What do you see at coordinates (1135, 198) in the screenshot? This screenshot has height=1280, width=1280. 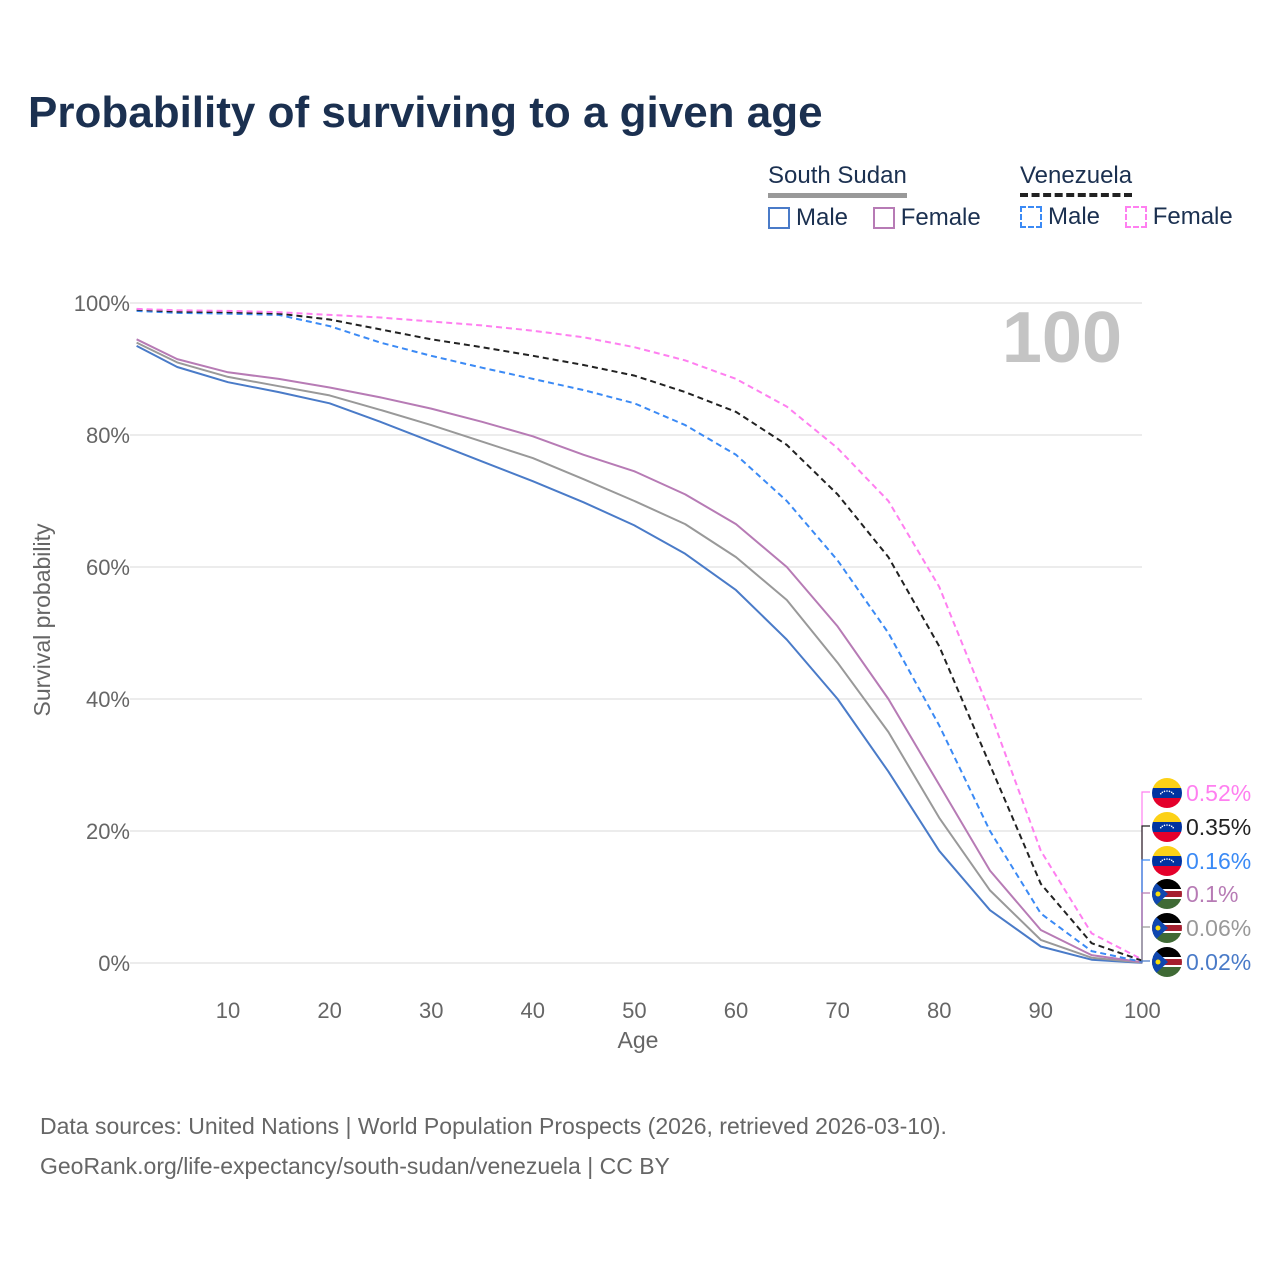 I see `legend-venezuela: Venezuela Male Female` at bounding box center [1135, 198].